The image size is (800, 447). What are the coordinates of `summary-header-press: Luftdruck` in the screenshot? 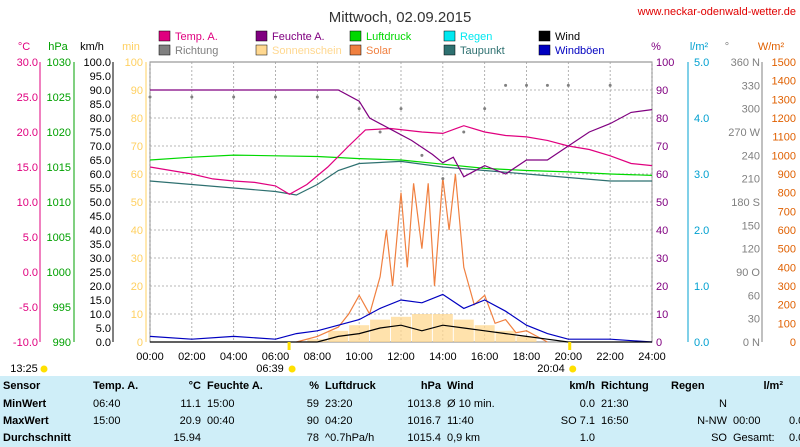 It's located at (350, 385).